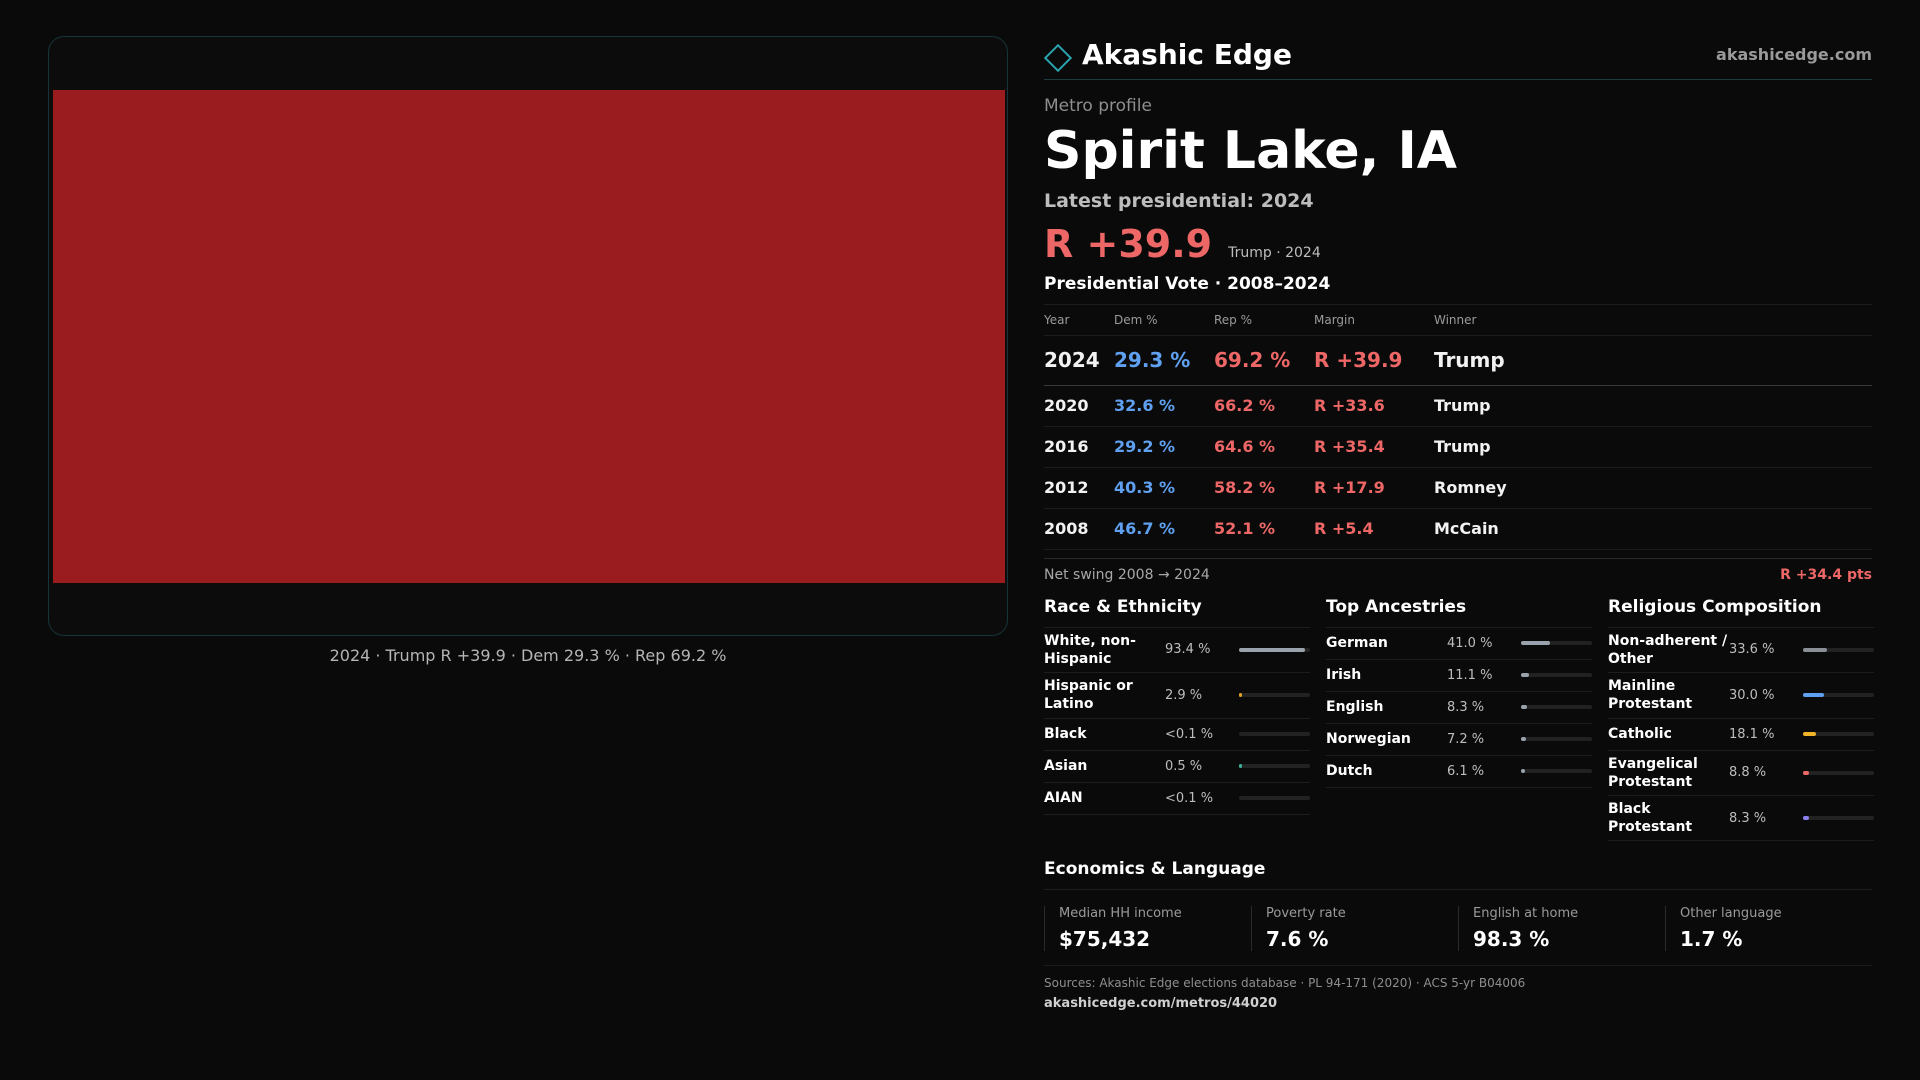 The width and height of the screenshot is (1920, 1080). I want to click on net-swing: Net swing 2008 → 2024 R +34.4 pts, so click(1458, 570).